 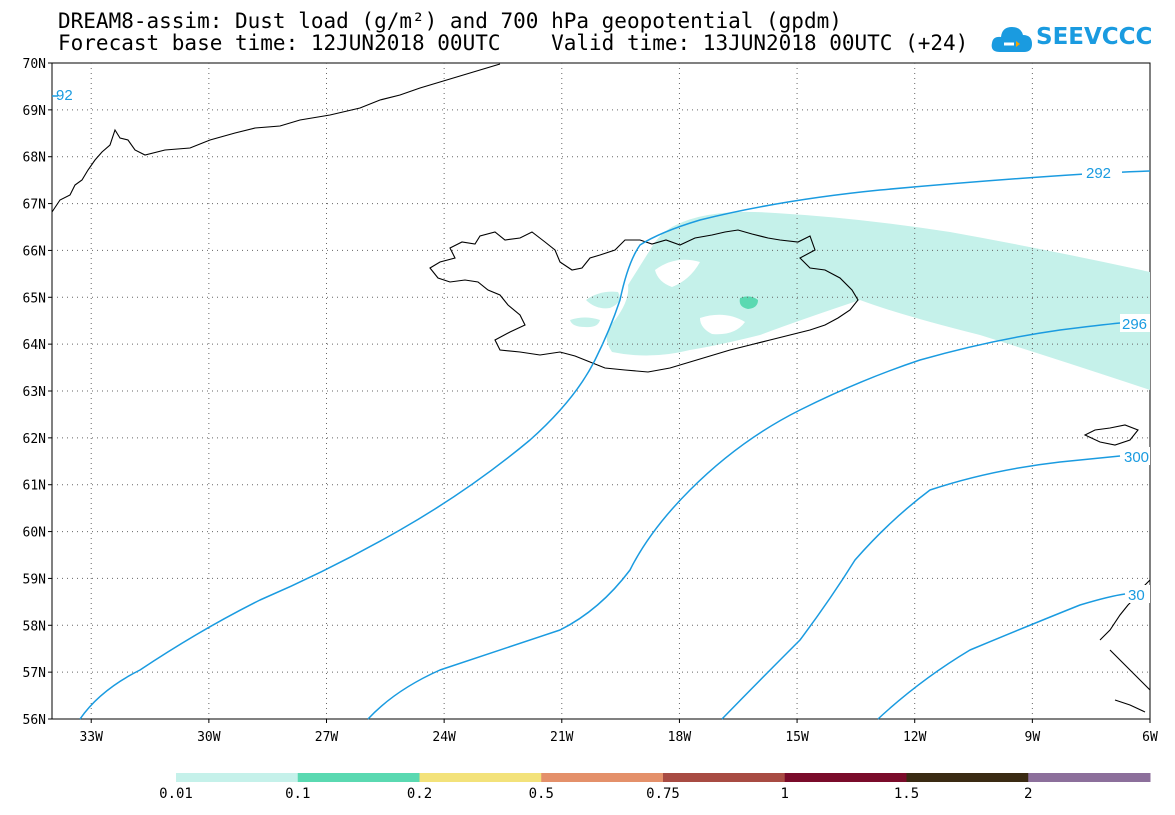 I want to click on contour-label-296: 296, so click(x=1134, y=324).